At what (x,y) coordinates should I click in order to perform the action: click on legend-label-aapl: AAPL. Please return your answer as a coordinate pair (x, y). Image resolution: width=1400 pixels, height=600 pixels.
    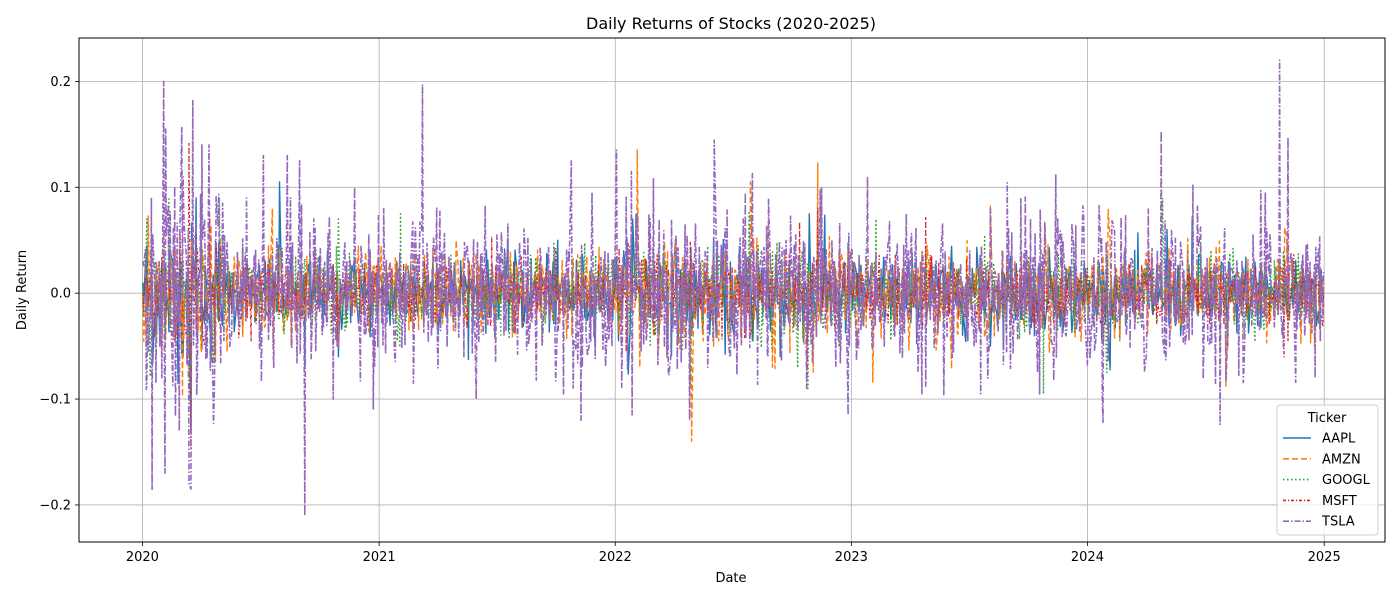
    Looking at the image, I should click on (1339, 439).